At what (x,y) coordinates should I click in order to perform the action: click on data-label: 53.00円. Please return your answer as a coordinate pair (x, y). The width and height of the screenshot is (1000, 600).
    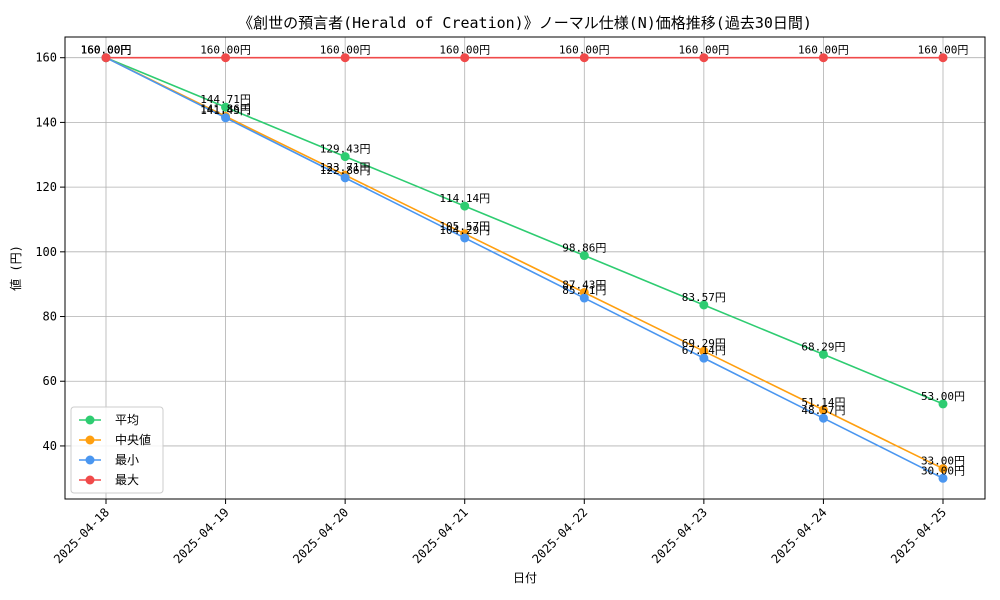
    Looking at the image, I should click on (943, 396).